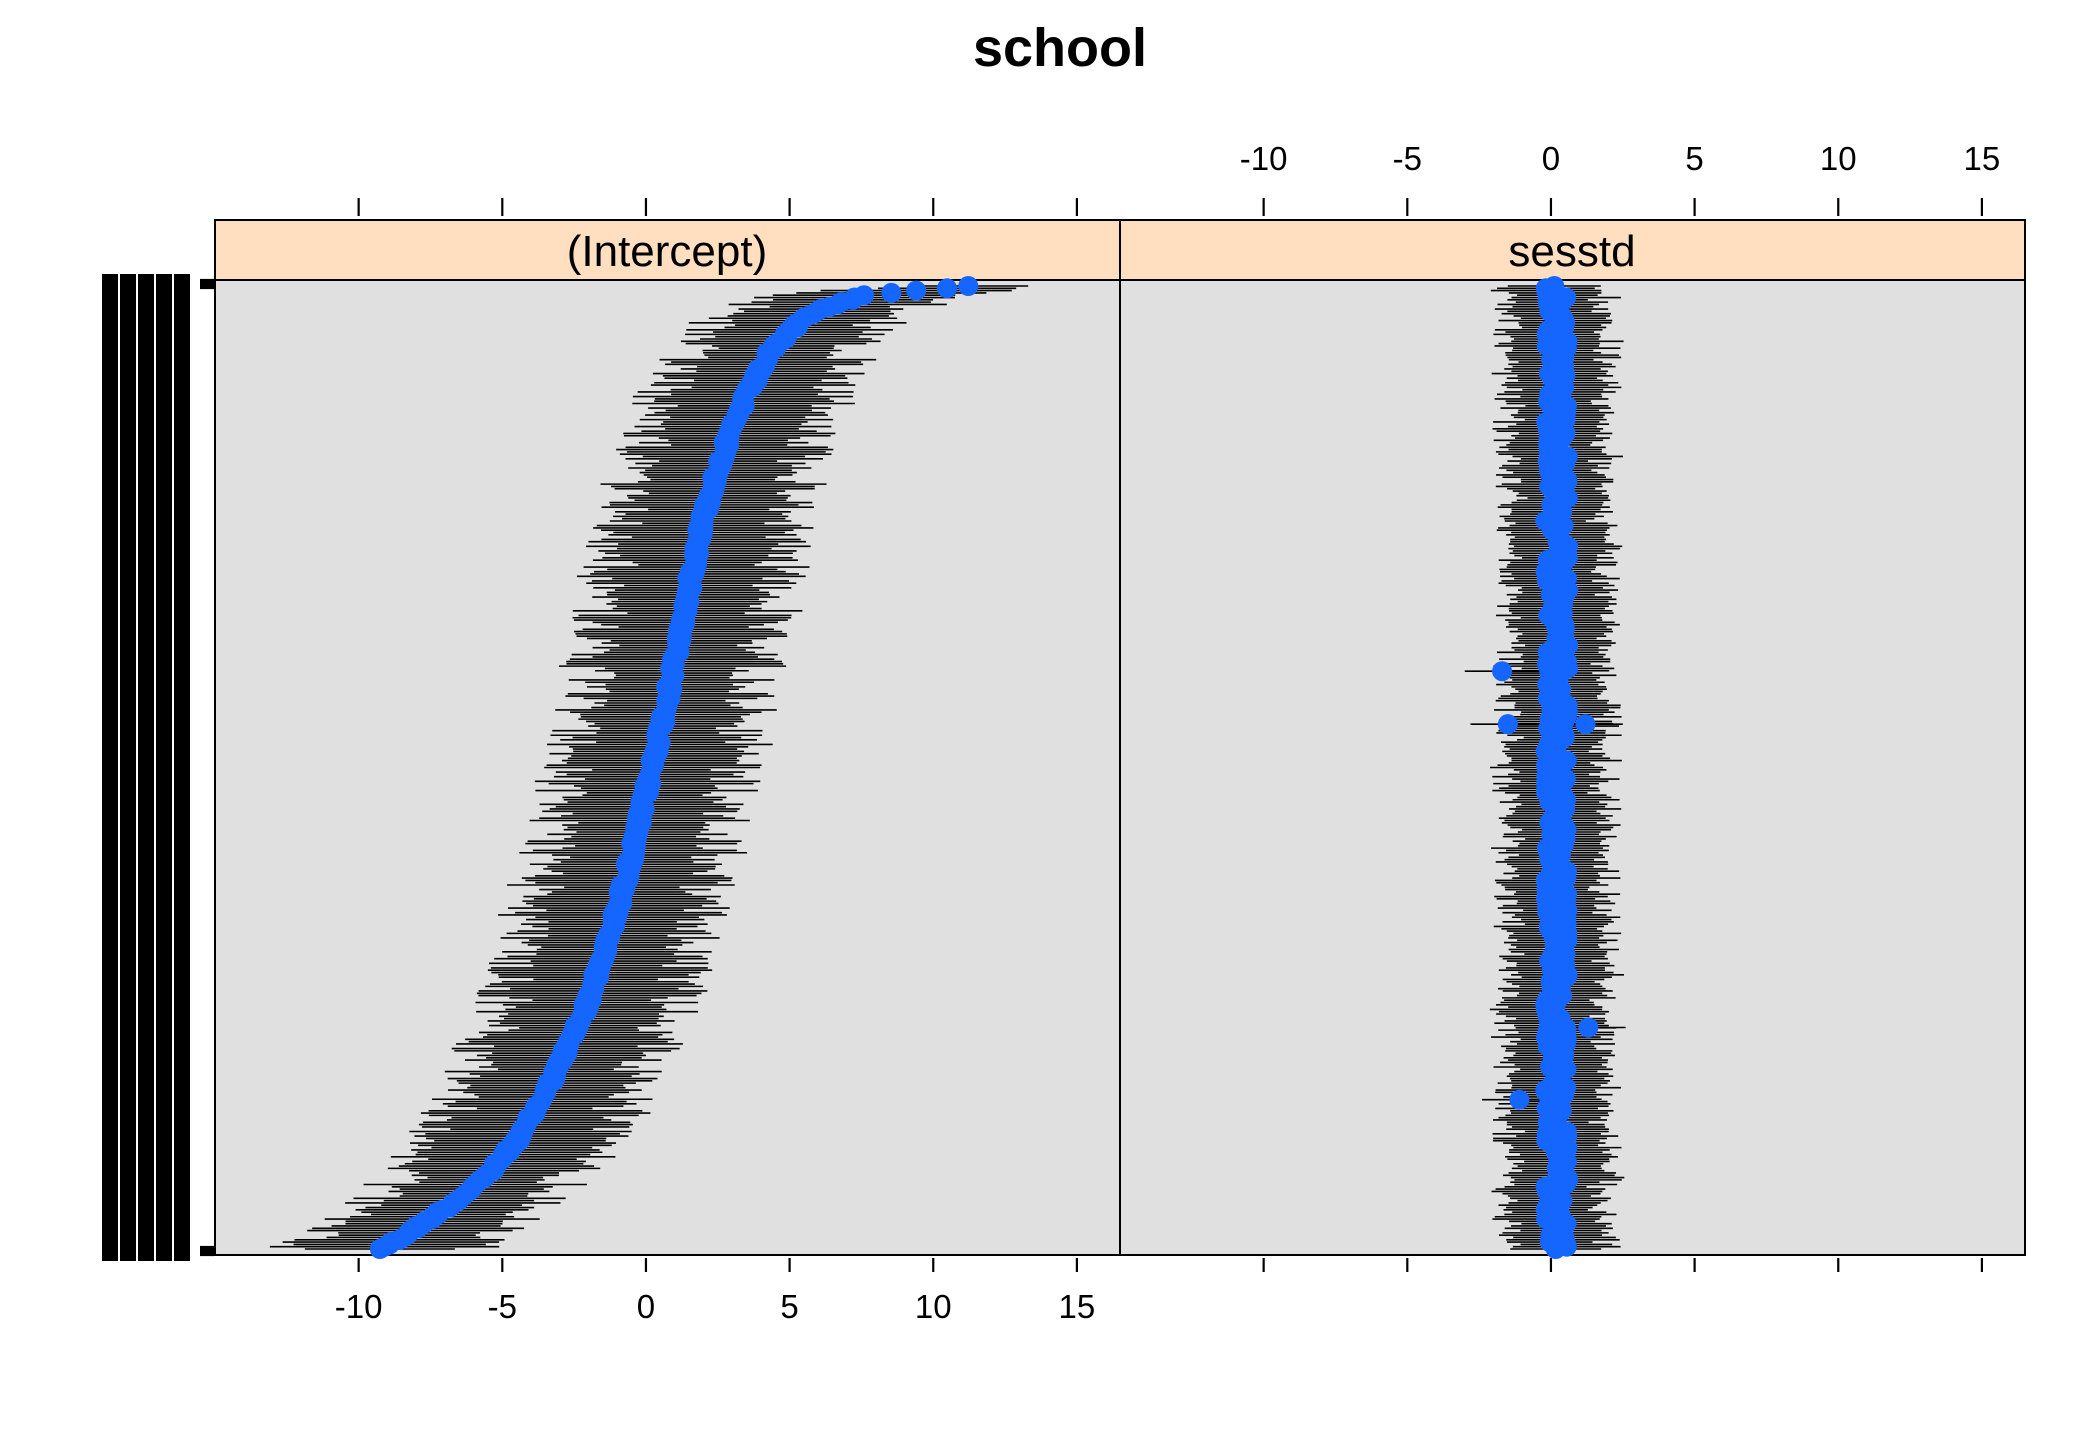  I want to click on tick-label-sesstd-3: 5, so click(1694, 158).